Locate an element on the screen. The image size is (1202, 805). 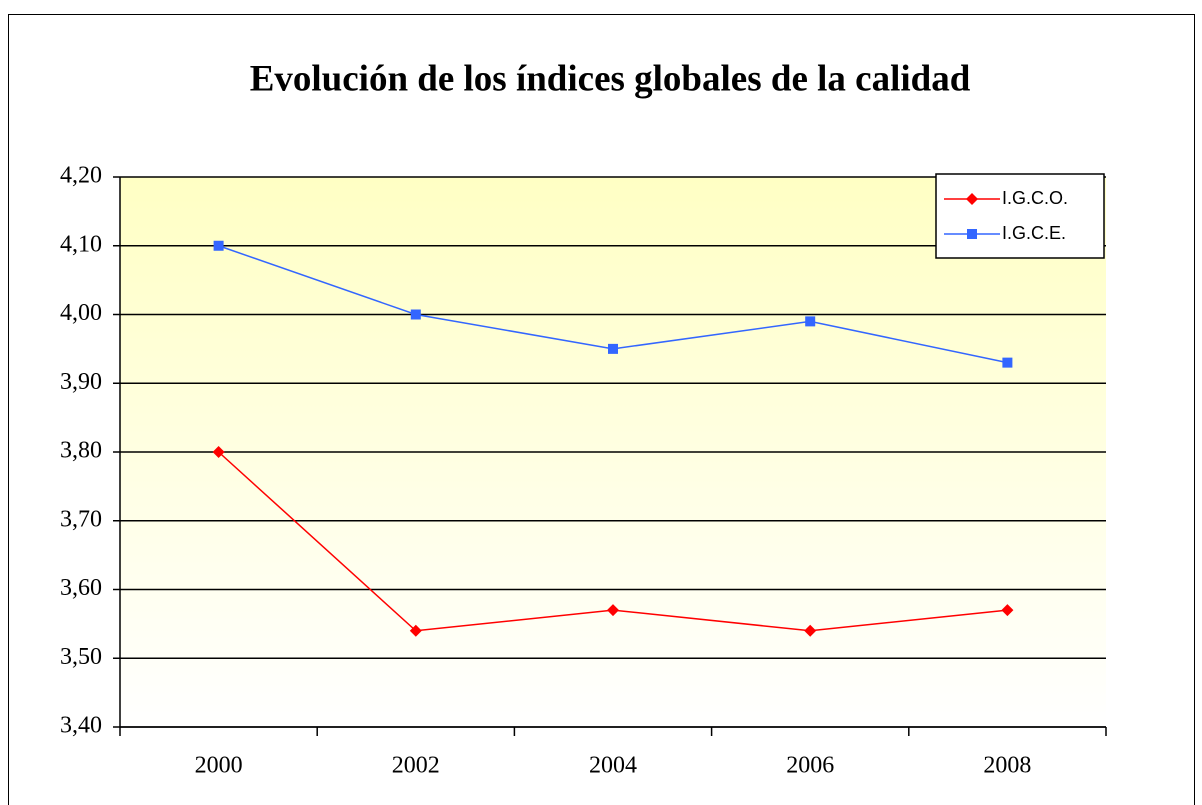
y-tick-label: 4,00 is located at coordinates (81, 313).